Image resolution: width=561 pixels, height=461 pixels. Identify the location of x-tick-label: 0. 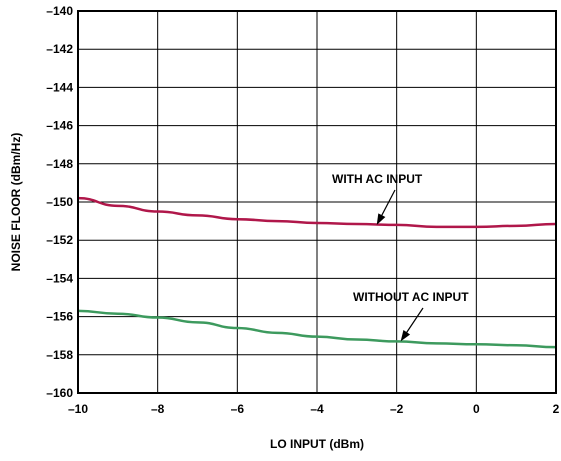
(476, 409).